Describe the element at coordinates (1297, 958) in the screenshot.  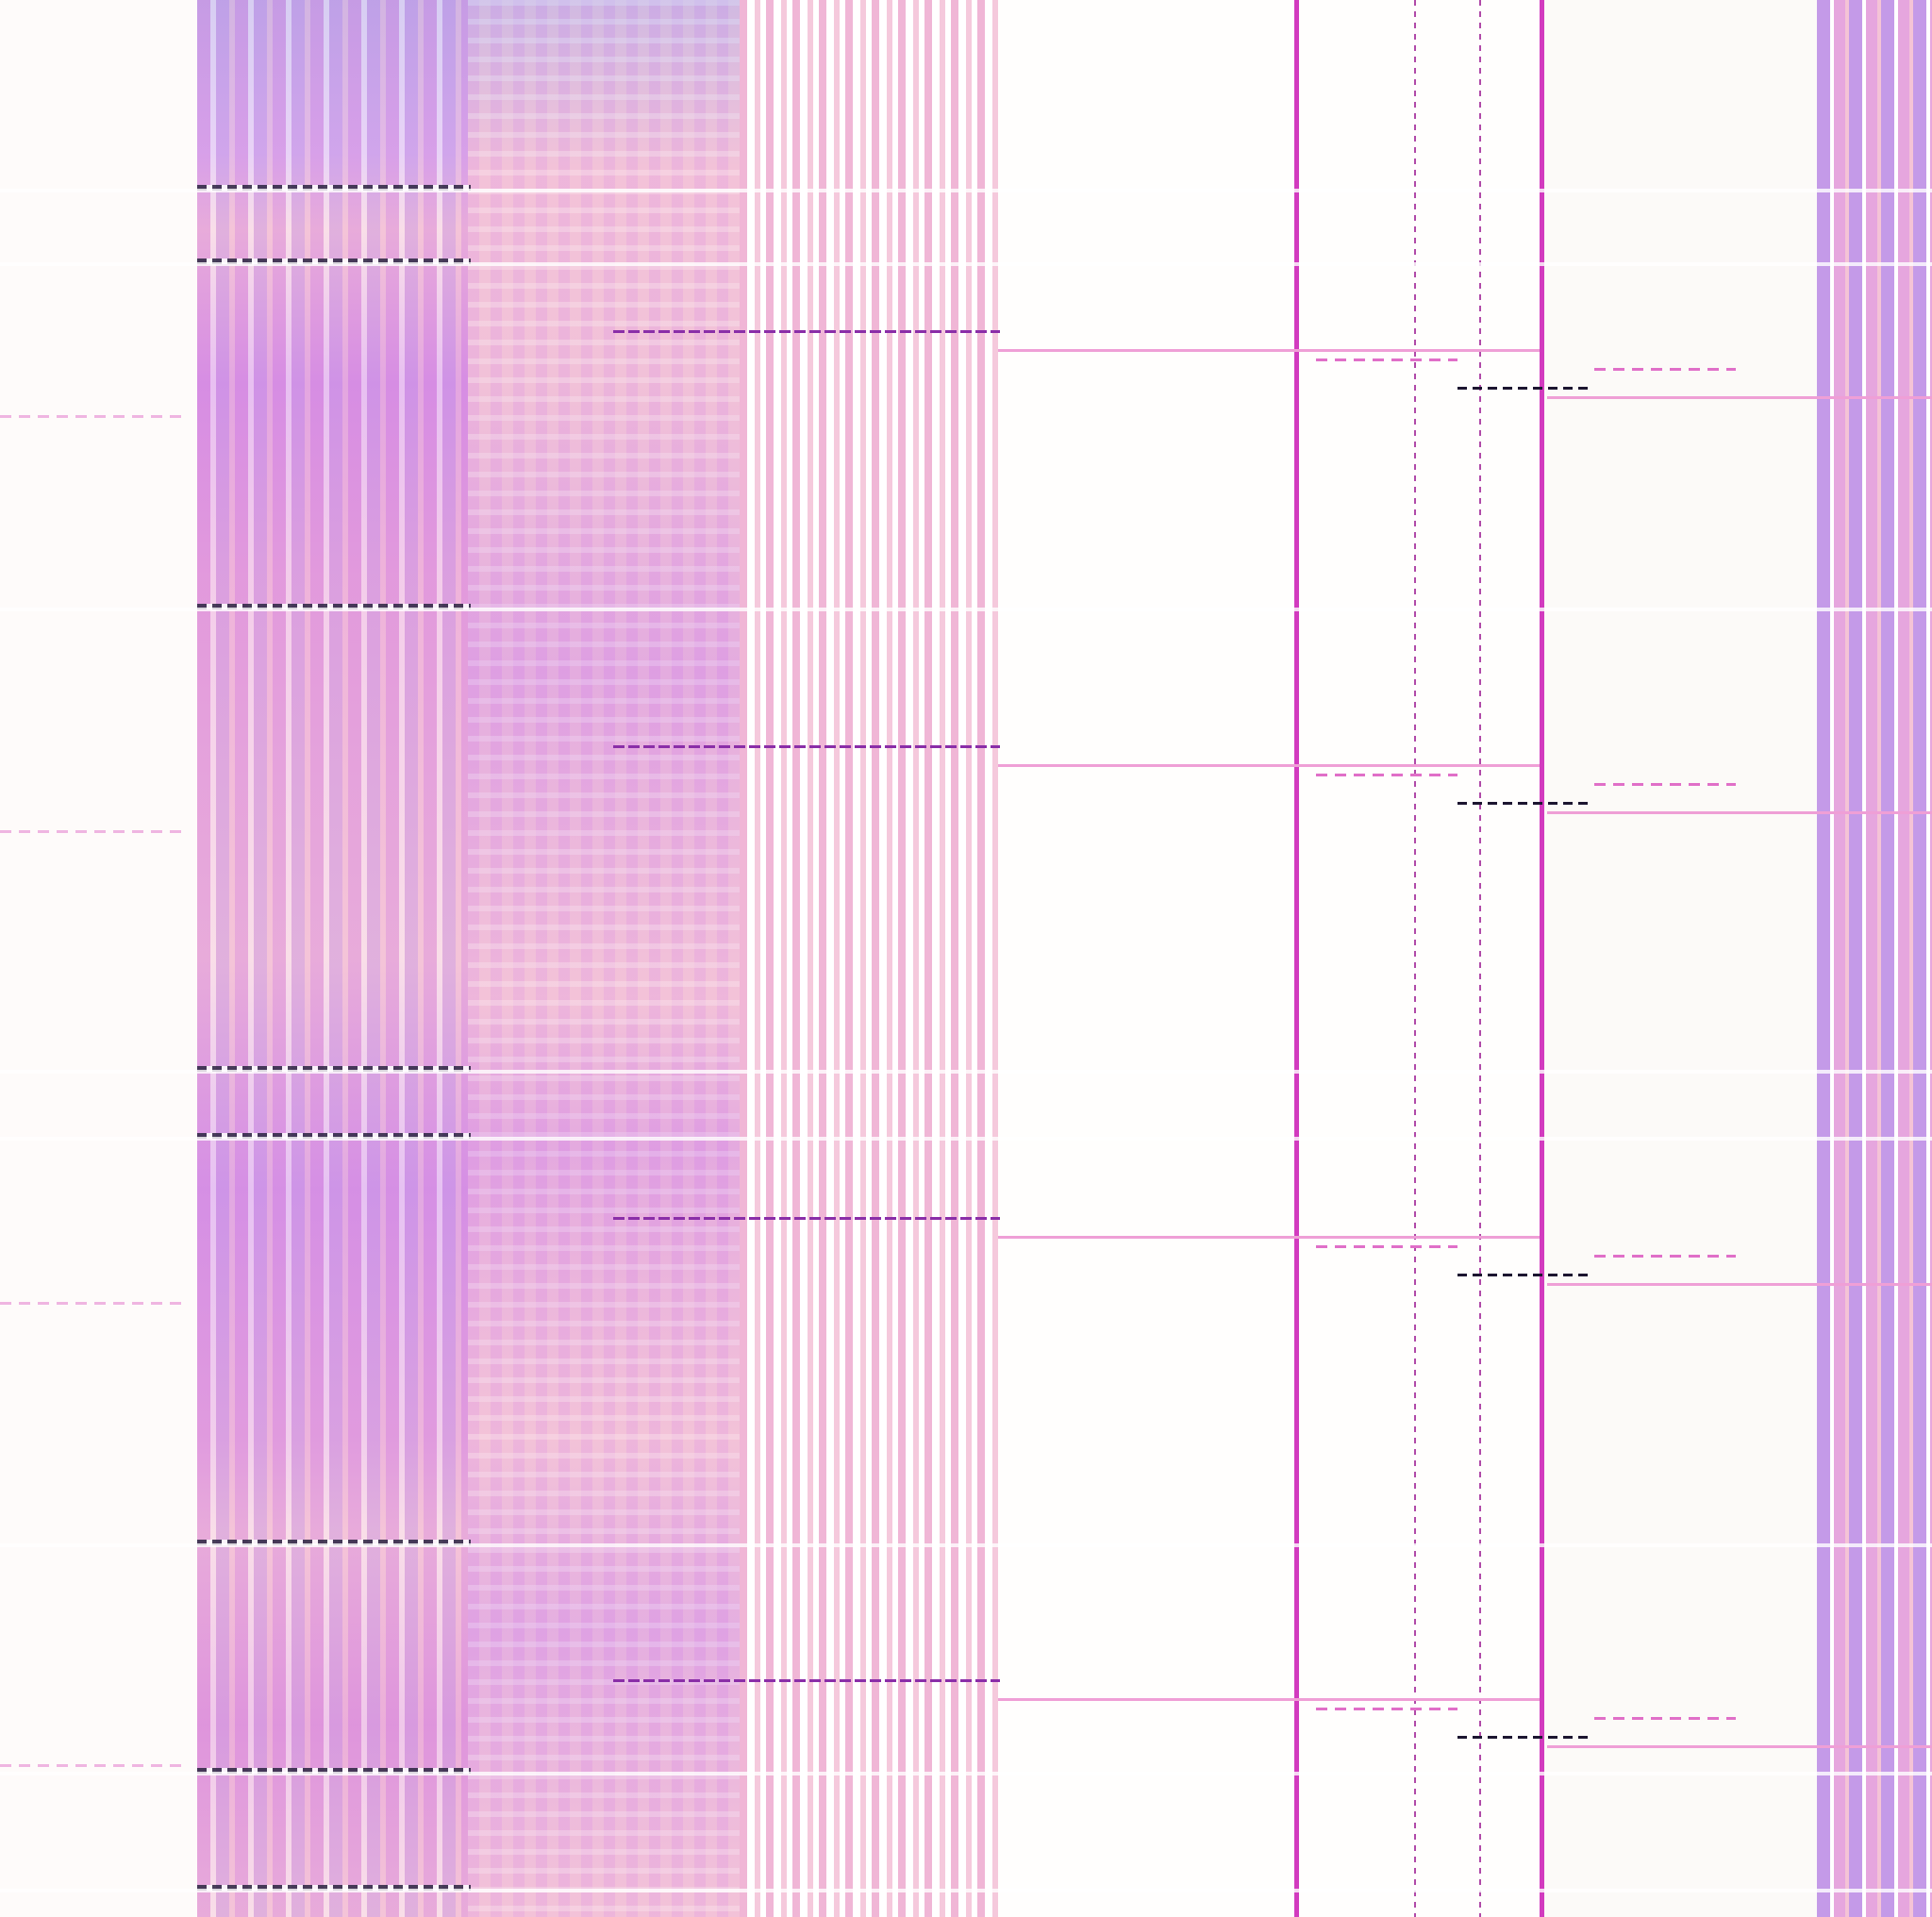
I see `magenta-line-left` at that location.